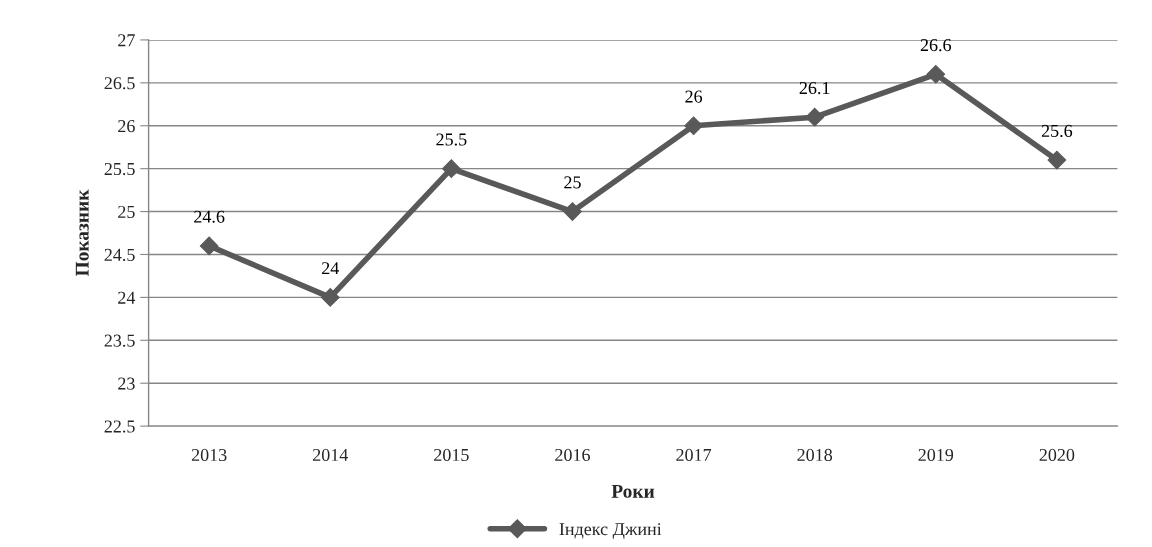 Image resolution: width=1152 pixels, height=547 pixels. What do you see at coordinates (572, 182) in the screenshot?
I see `data-label: 25` at bounding box center [572, 182].